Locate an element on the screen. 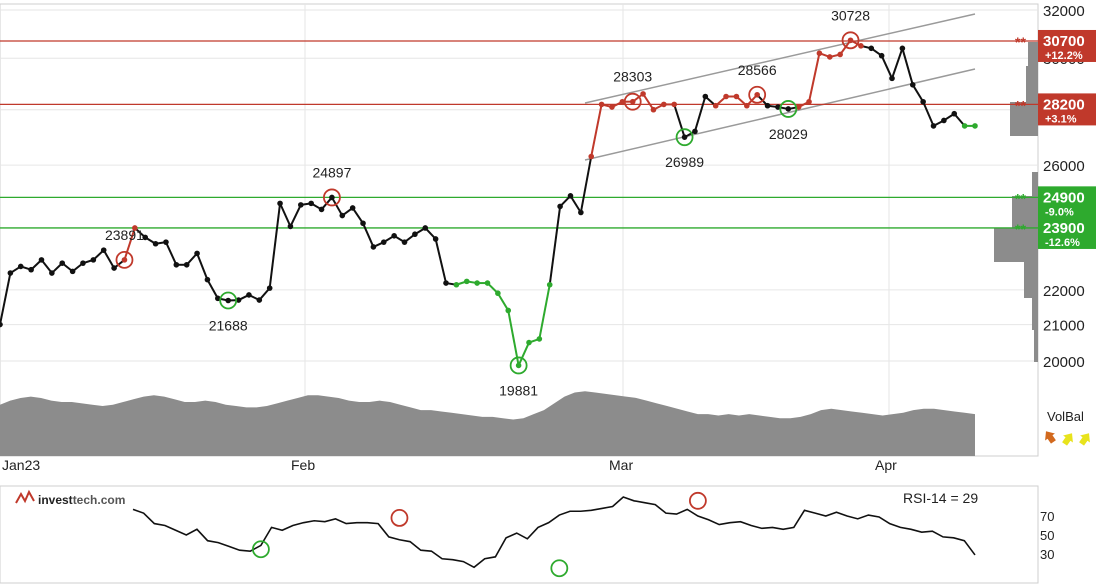 The width and height of the screenshot is (1098, 586). turning-point-value: 19881 is located at coordinates (518, 390).